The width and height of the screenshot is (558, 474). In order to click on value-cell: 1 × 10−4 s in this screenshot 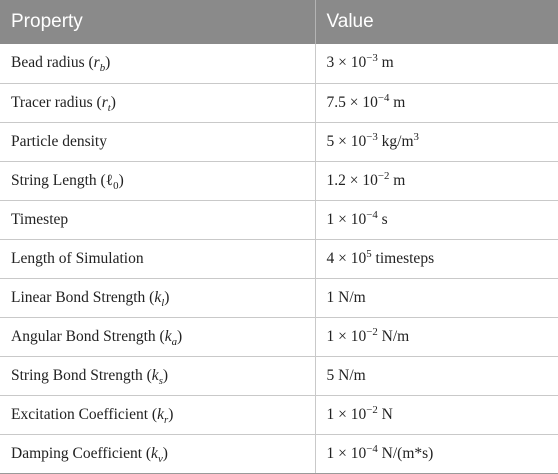, I will do `click(436, 220)`.